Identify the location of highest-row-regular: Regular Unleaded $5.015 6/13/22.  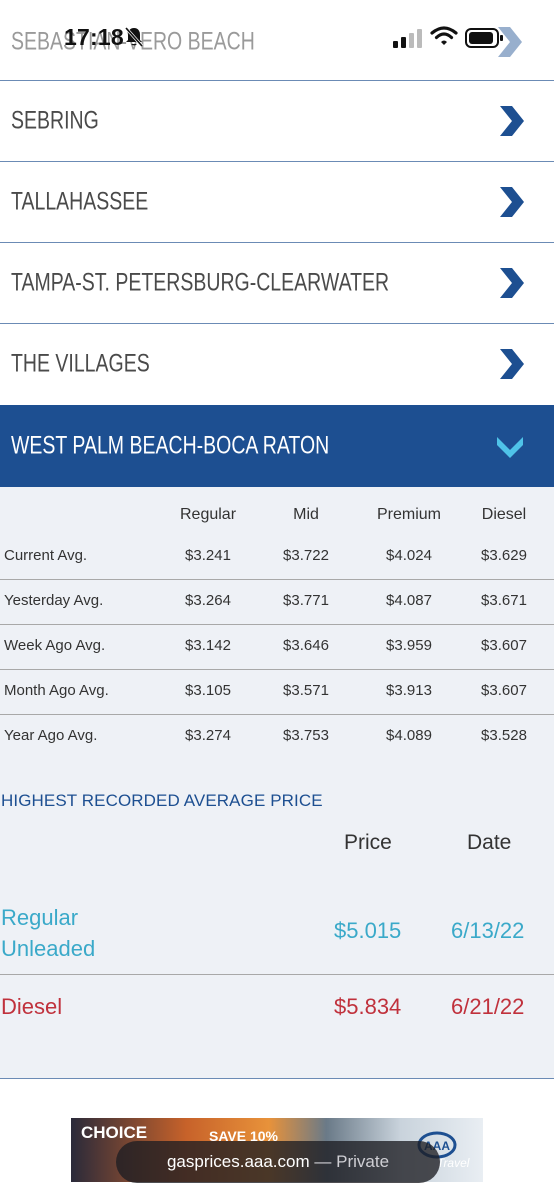
(277, 931).